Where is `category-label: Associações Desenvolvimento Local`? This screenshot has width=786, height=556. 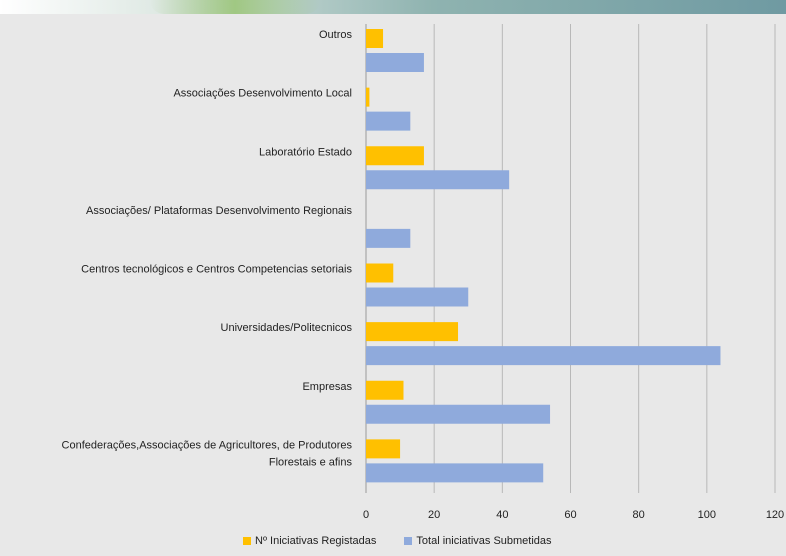
category-label: Associações Desenvolvimento Local is located at coordinates (262, 94).